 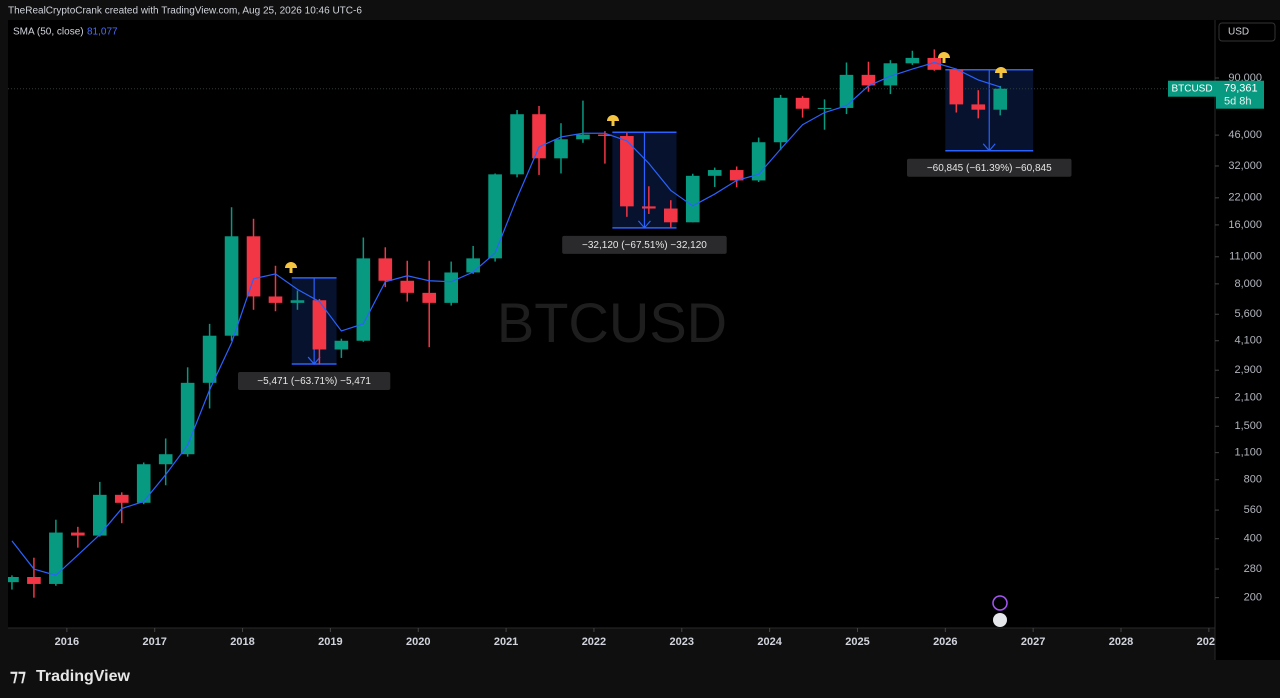 What do you see at coordinates (1121, 642) in the screenshot?
I see `x-tick-label: 2028` at bounding box center [1121, 642].